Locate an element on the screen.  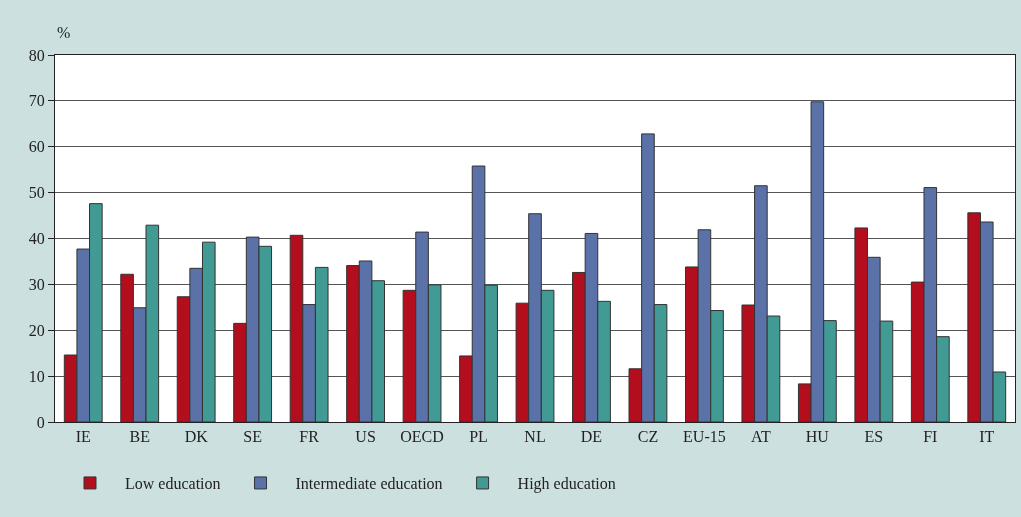
y-tick-label: 60 is located at coordinates (36, 147).